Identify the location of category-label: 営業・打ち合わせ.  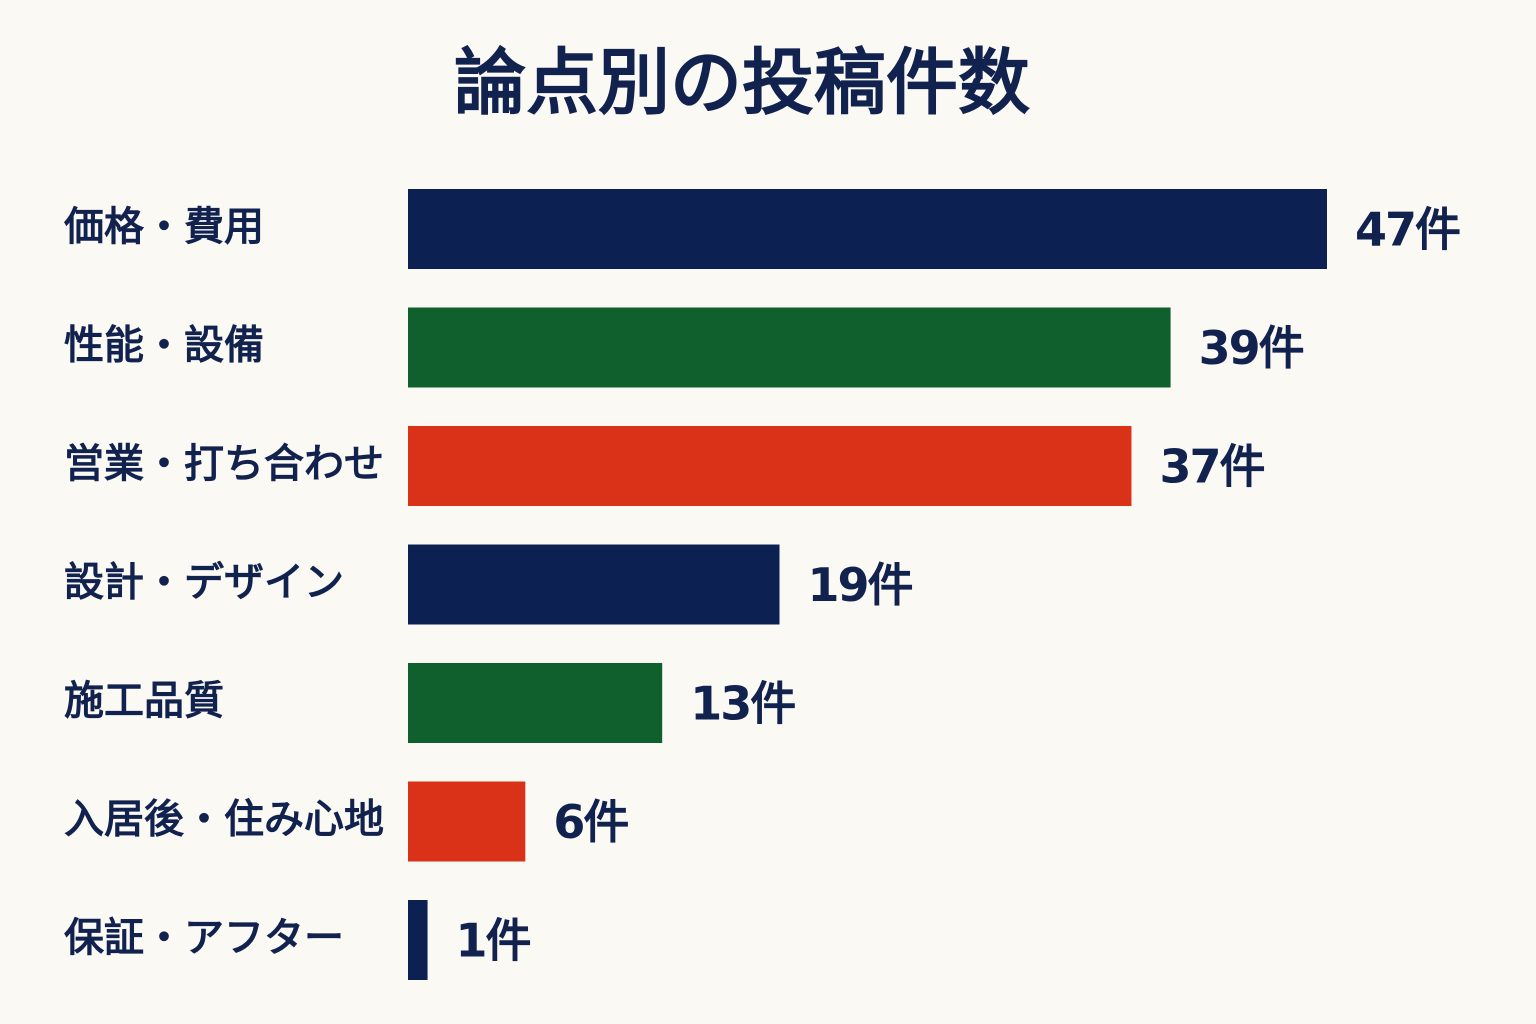
(224, 464).